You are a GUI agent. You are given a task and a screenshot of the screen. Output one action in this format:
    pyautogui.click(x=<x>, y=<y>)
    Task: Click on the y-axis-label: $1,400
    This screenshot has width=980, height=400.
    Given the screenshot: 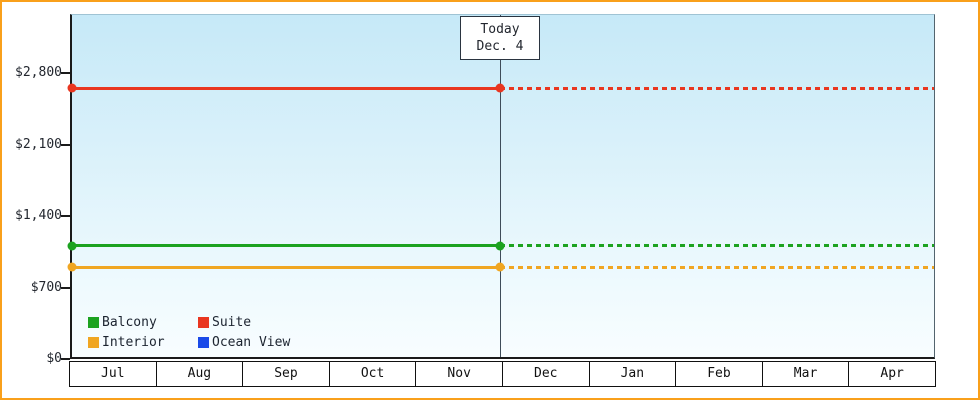 What is the action you would take?
    pyautogui.click(x=38, y=215)
    